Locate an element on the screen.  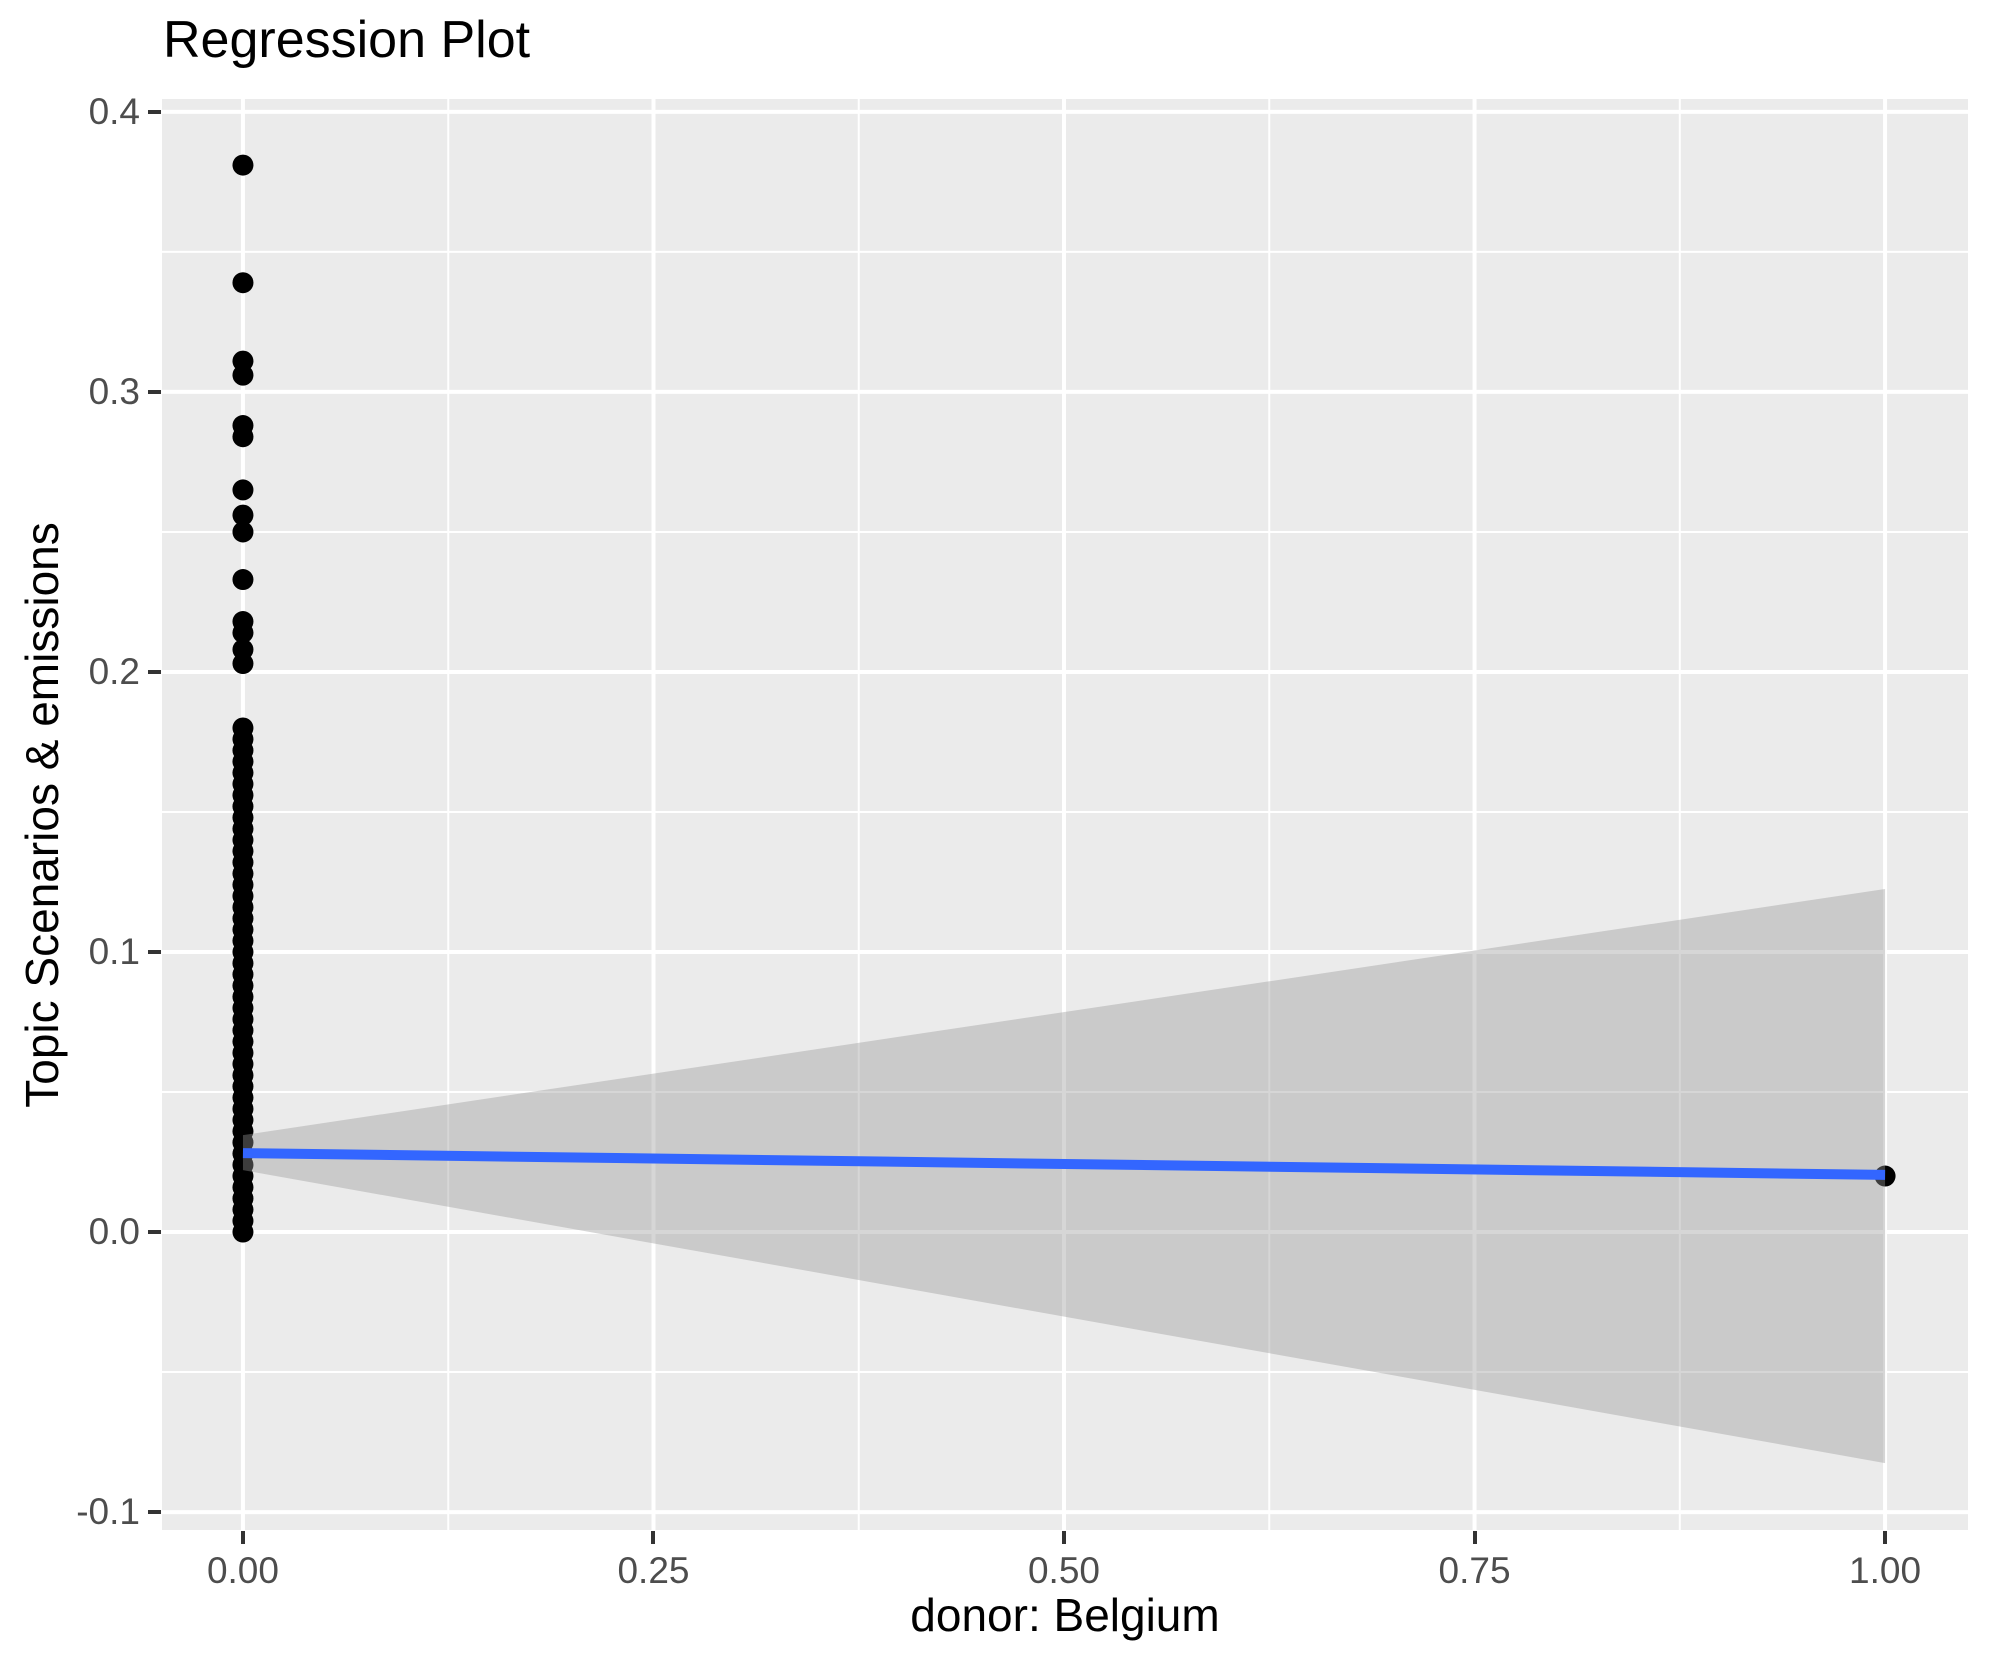
x-tick-label: 0.25 is located at coordinates (653, 1570).